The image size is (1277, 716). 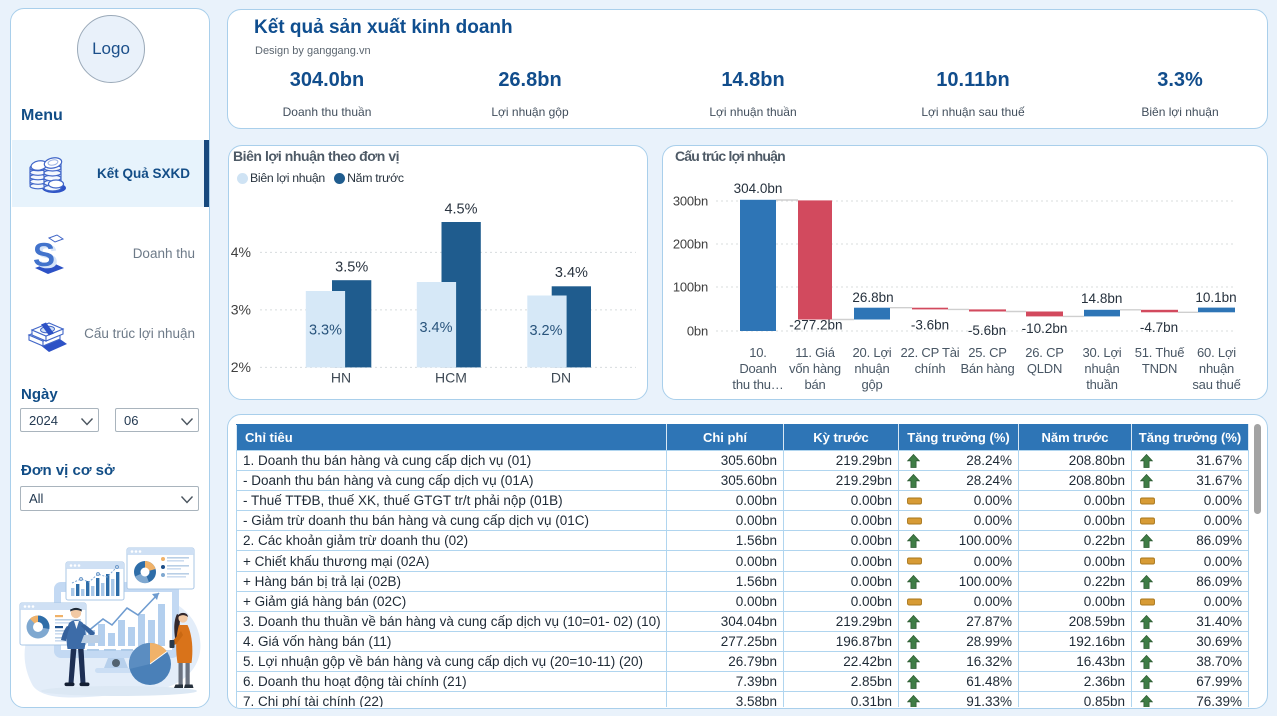 I want to click on svg-text: 60. Lợi, so click(x=1216, y=352).